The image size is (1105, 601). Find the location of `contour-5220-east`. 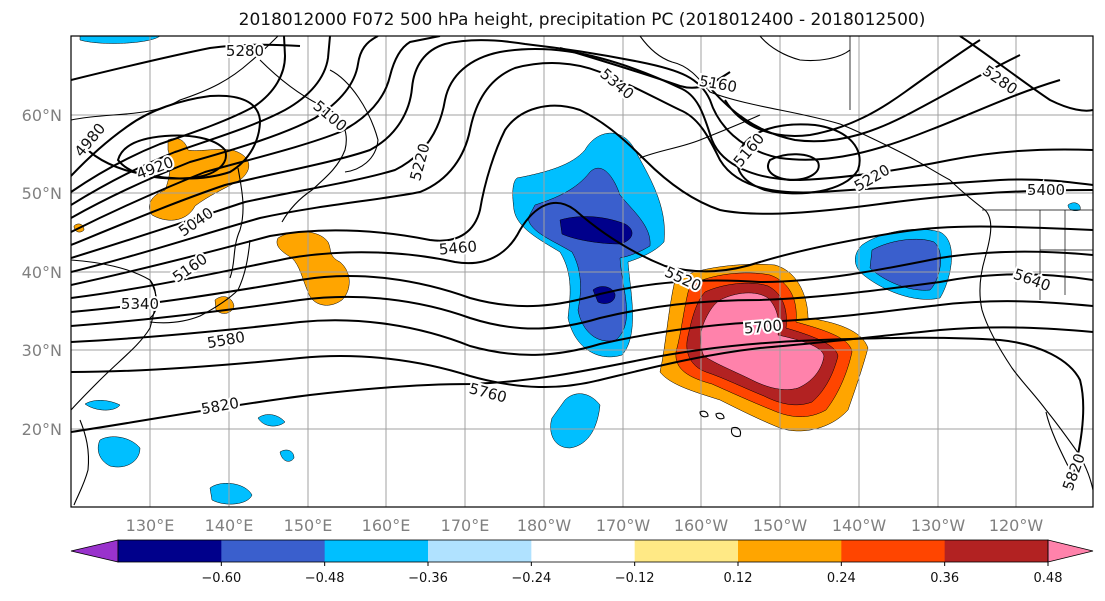

contour-5220-east is located at coordinates (866, 98).